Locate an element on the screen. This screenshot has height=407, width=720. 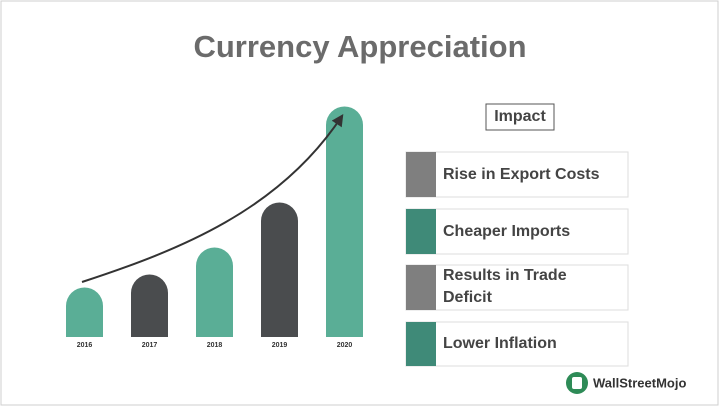
year-label: 2017 is located at coordinates (150, 345).